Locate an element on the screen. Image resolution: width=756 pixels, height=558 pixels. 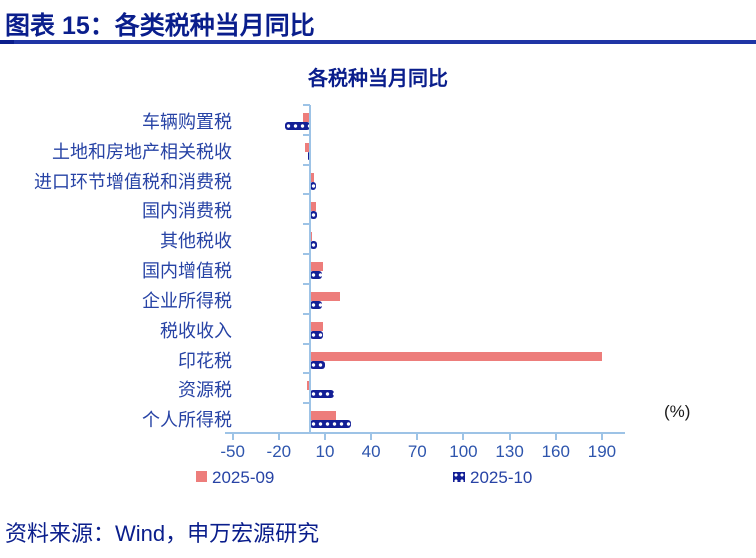
value-axis-tick-label: 130 is located at coordinates (509, 451).